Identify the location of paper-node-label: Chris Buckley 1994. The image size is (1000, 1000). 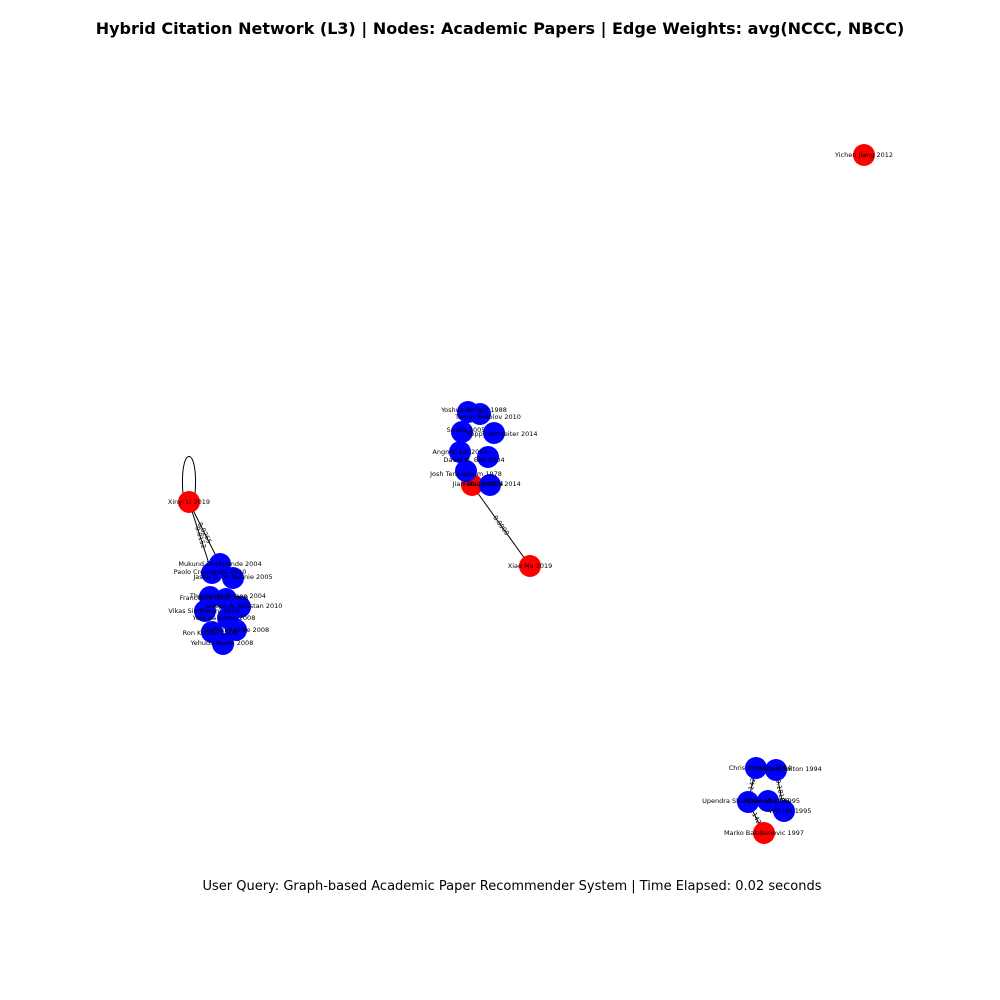
(760, 768).